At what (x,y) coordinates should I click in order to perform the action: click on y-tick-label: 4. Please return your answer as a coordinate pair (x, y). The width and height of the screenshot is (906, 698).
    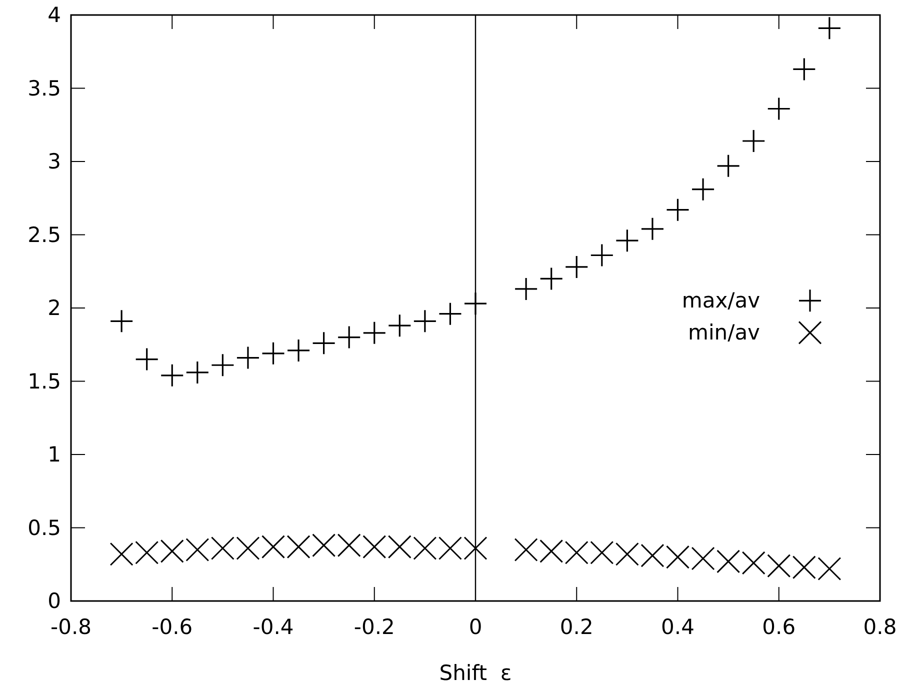
    Looking at the image, I should click on (54, 15).